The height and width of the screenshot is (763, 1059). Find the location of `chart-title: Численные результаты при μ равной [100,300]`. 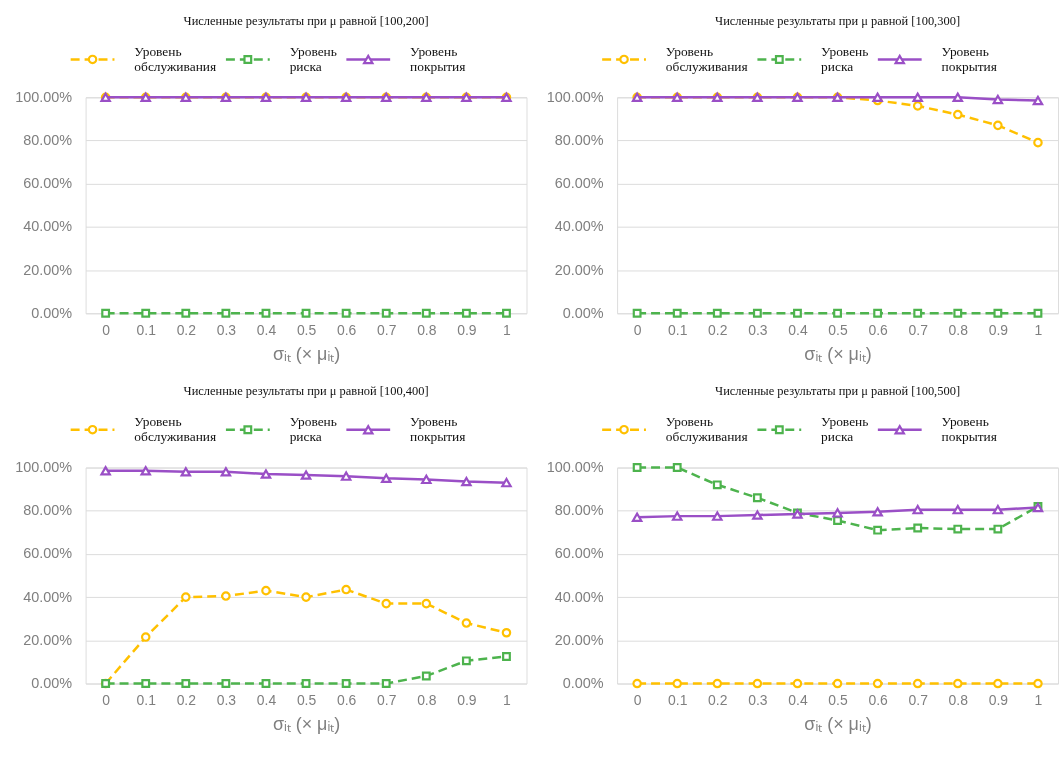

chart-title: Численные результаты при μ равной [100,300] is located at coordinates (838, 20).